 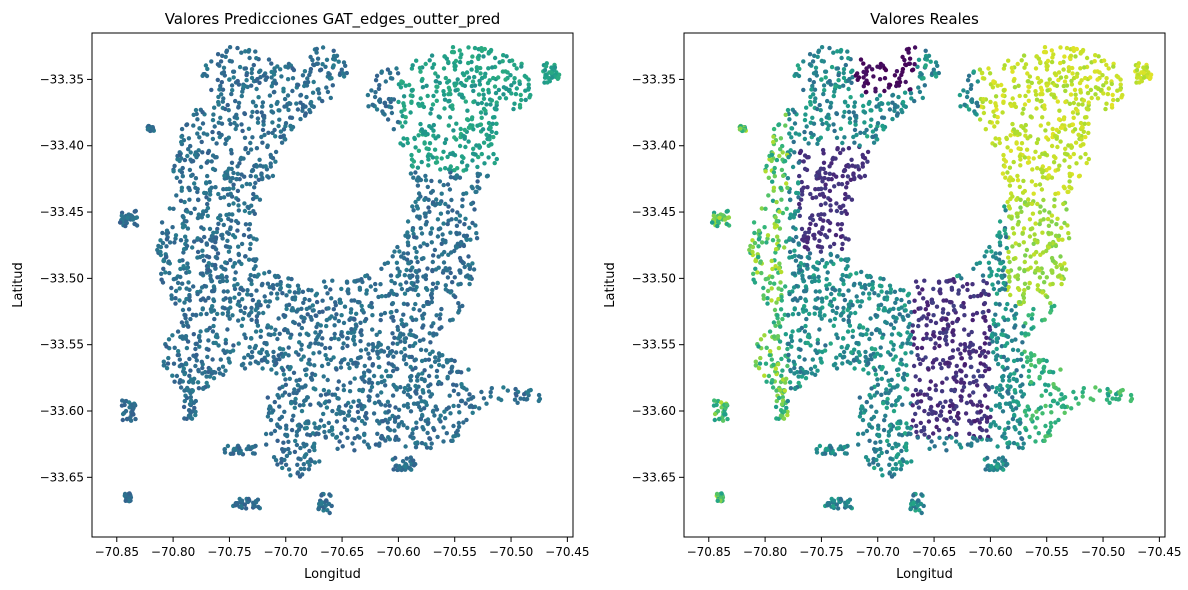 I want to click on y-tick-label: −33.40, so click(x=62, y=146).